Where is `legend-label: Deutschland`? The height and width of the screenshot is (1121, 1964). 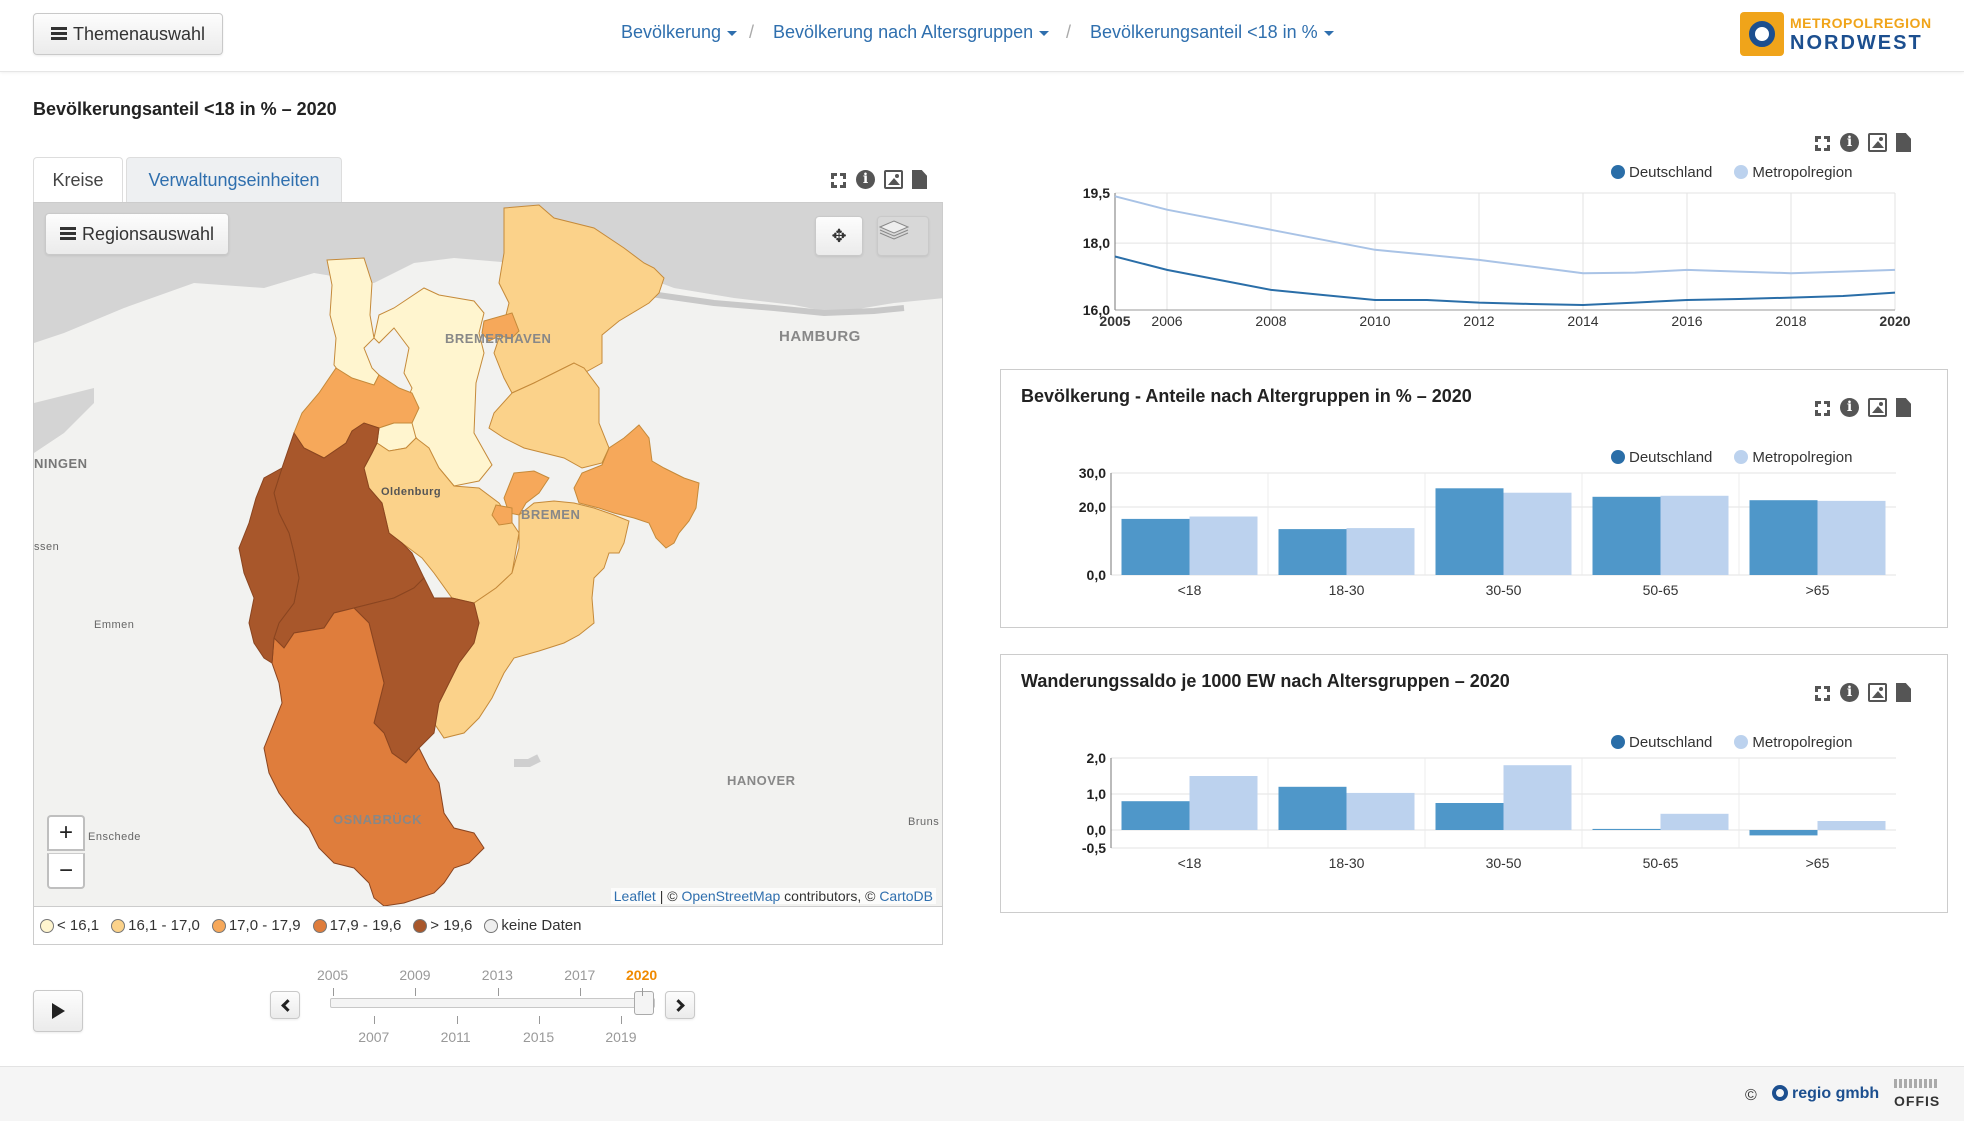
legend-label: Deutschland is located at coordinates (1671, 457).